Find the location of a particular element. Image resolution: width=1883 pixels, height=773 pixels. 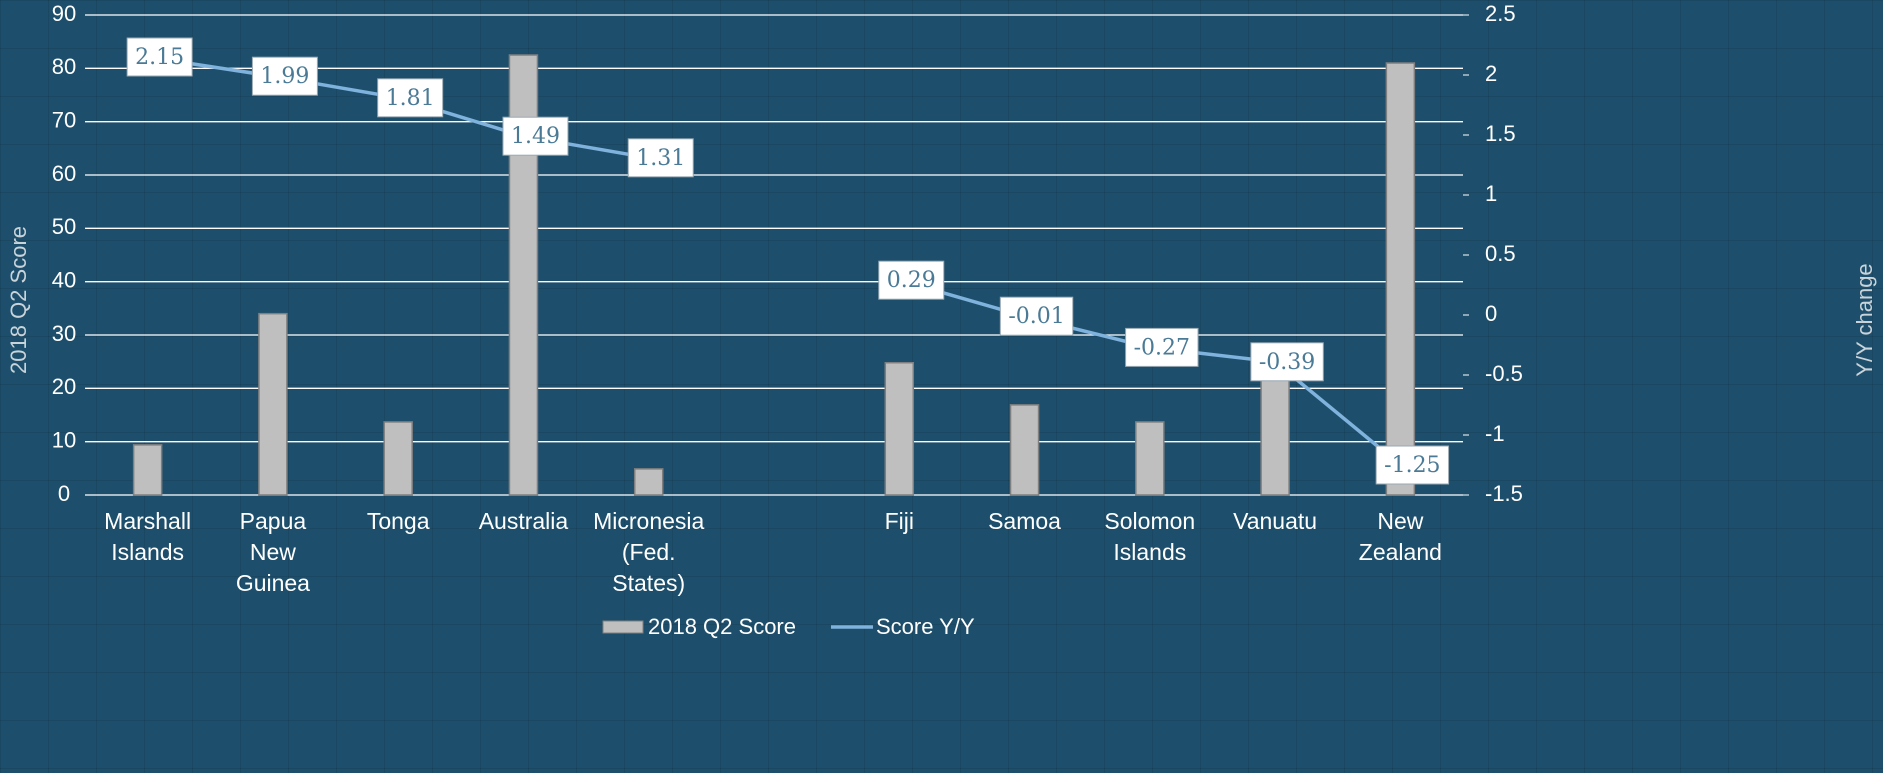

data-label: 1.99 is located at coordinates (284, 76).